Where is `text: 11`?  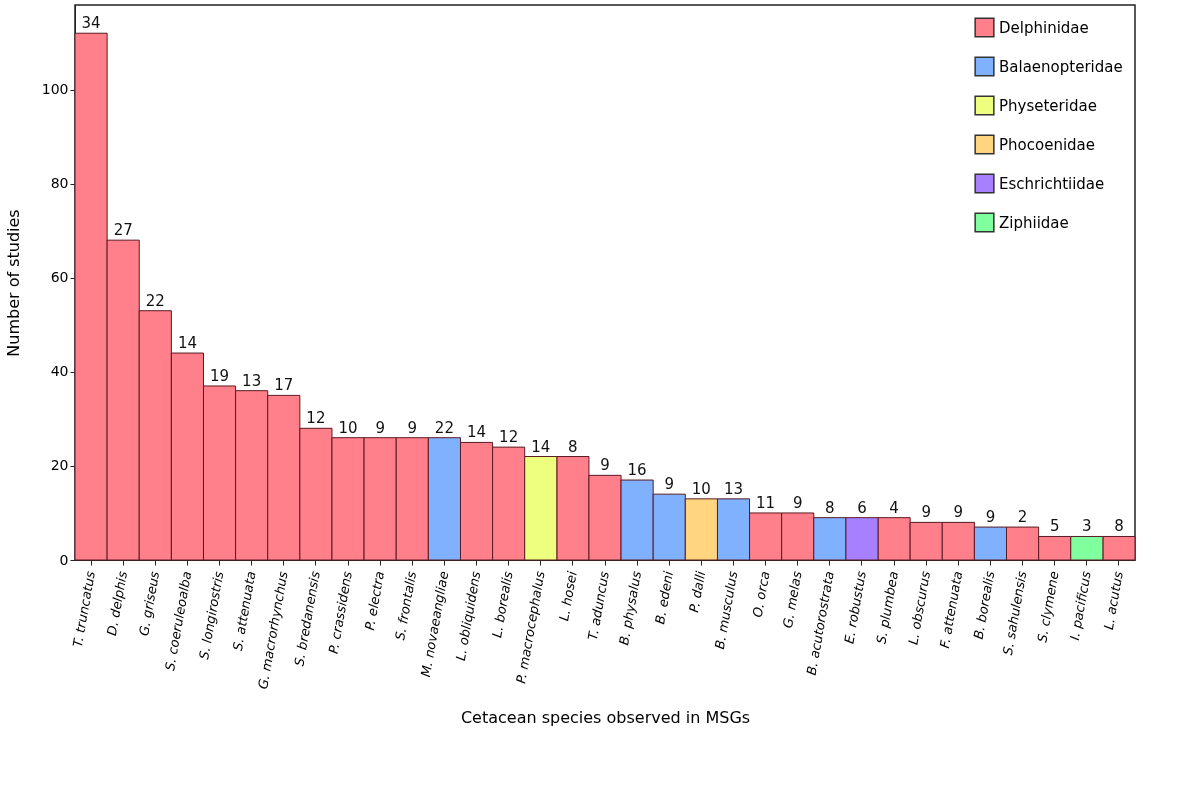
text: 11 is located at coordinates (766, 502).